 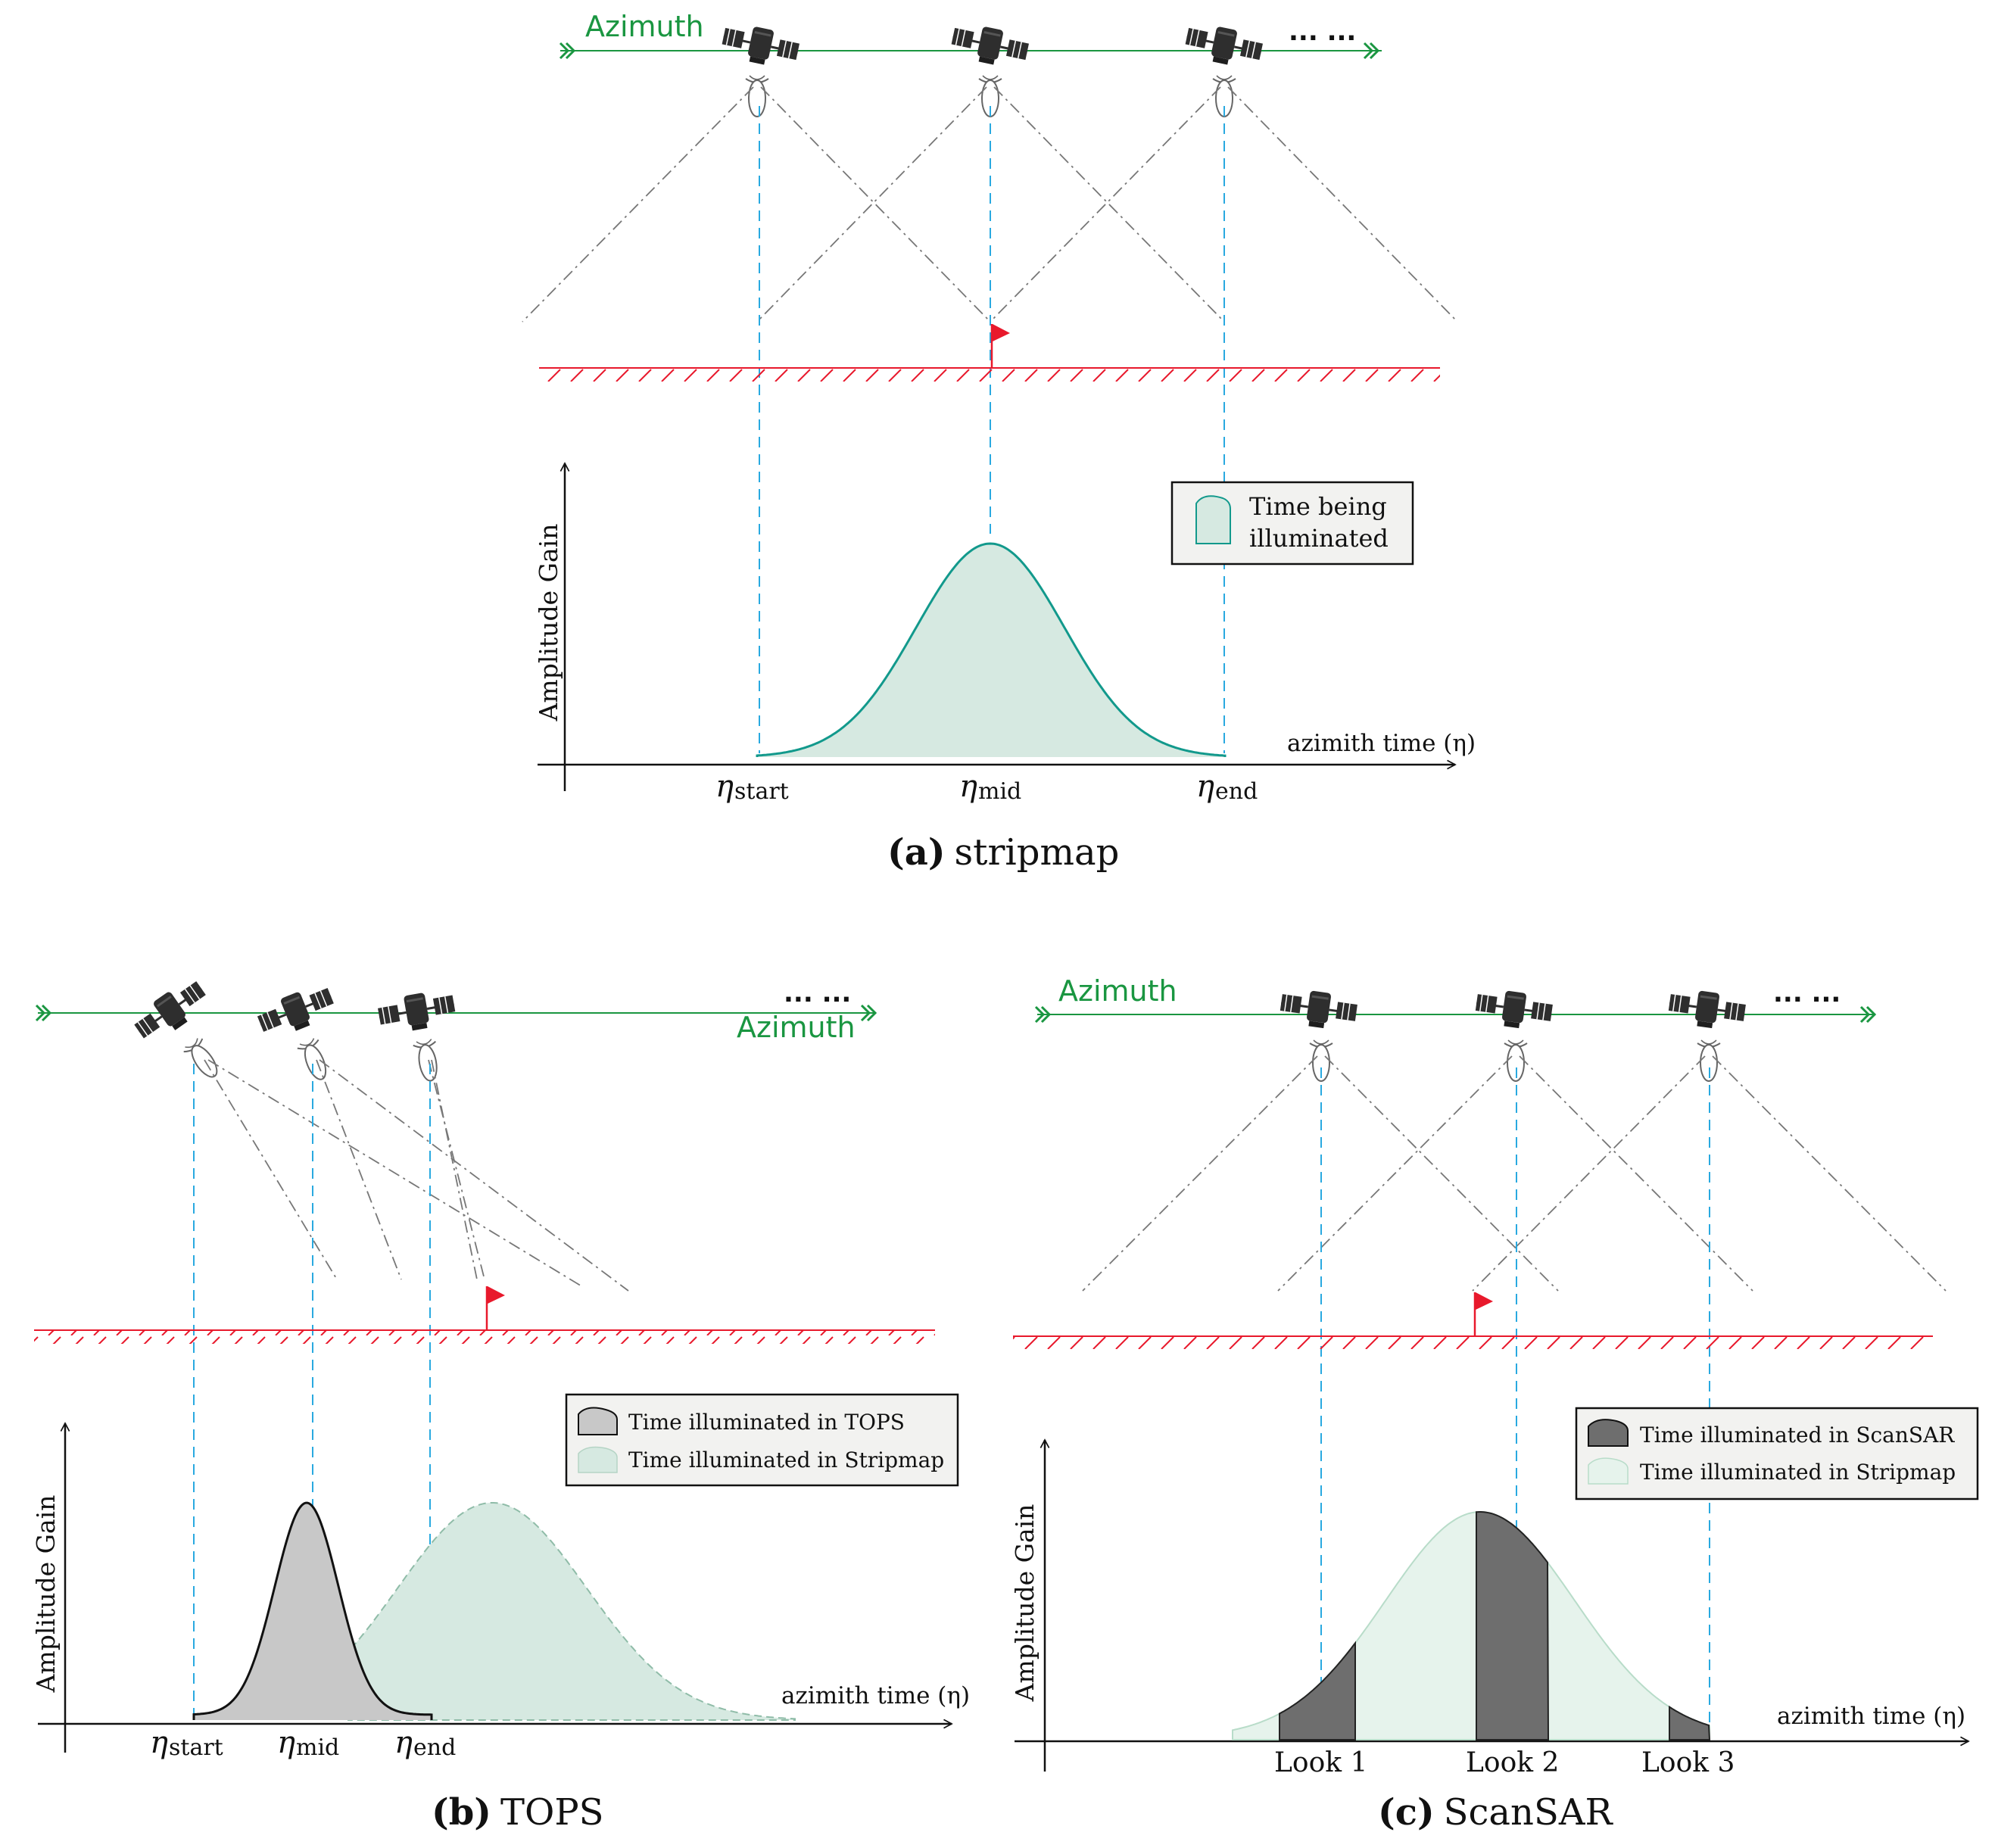 What do you see at coordinates (1003, 852) in the screenshot?
I see `caption-a: (a) stripmap` at bounding box center [1003, 852].